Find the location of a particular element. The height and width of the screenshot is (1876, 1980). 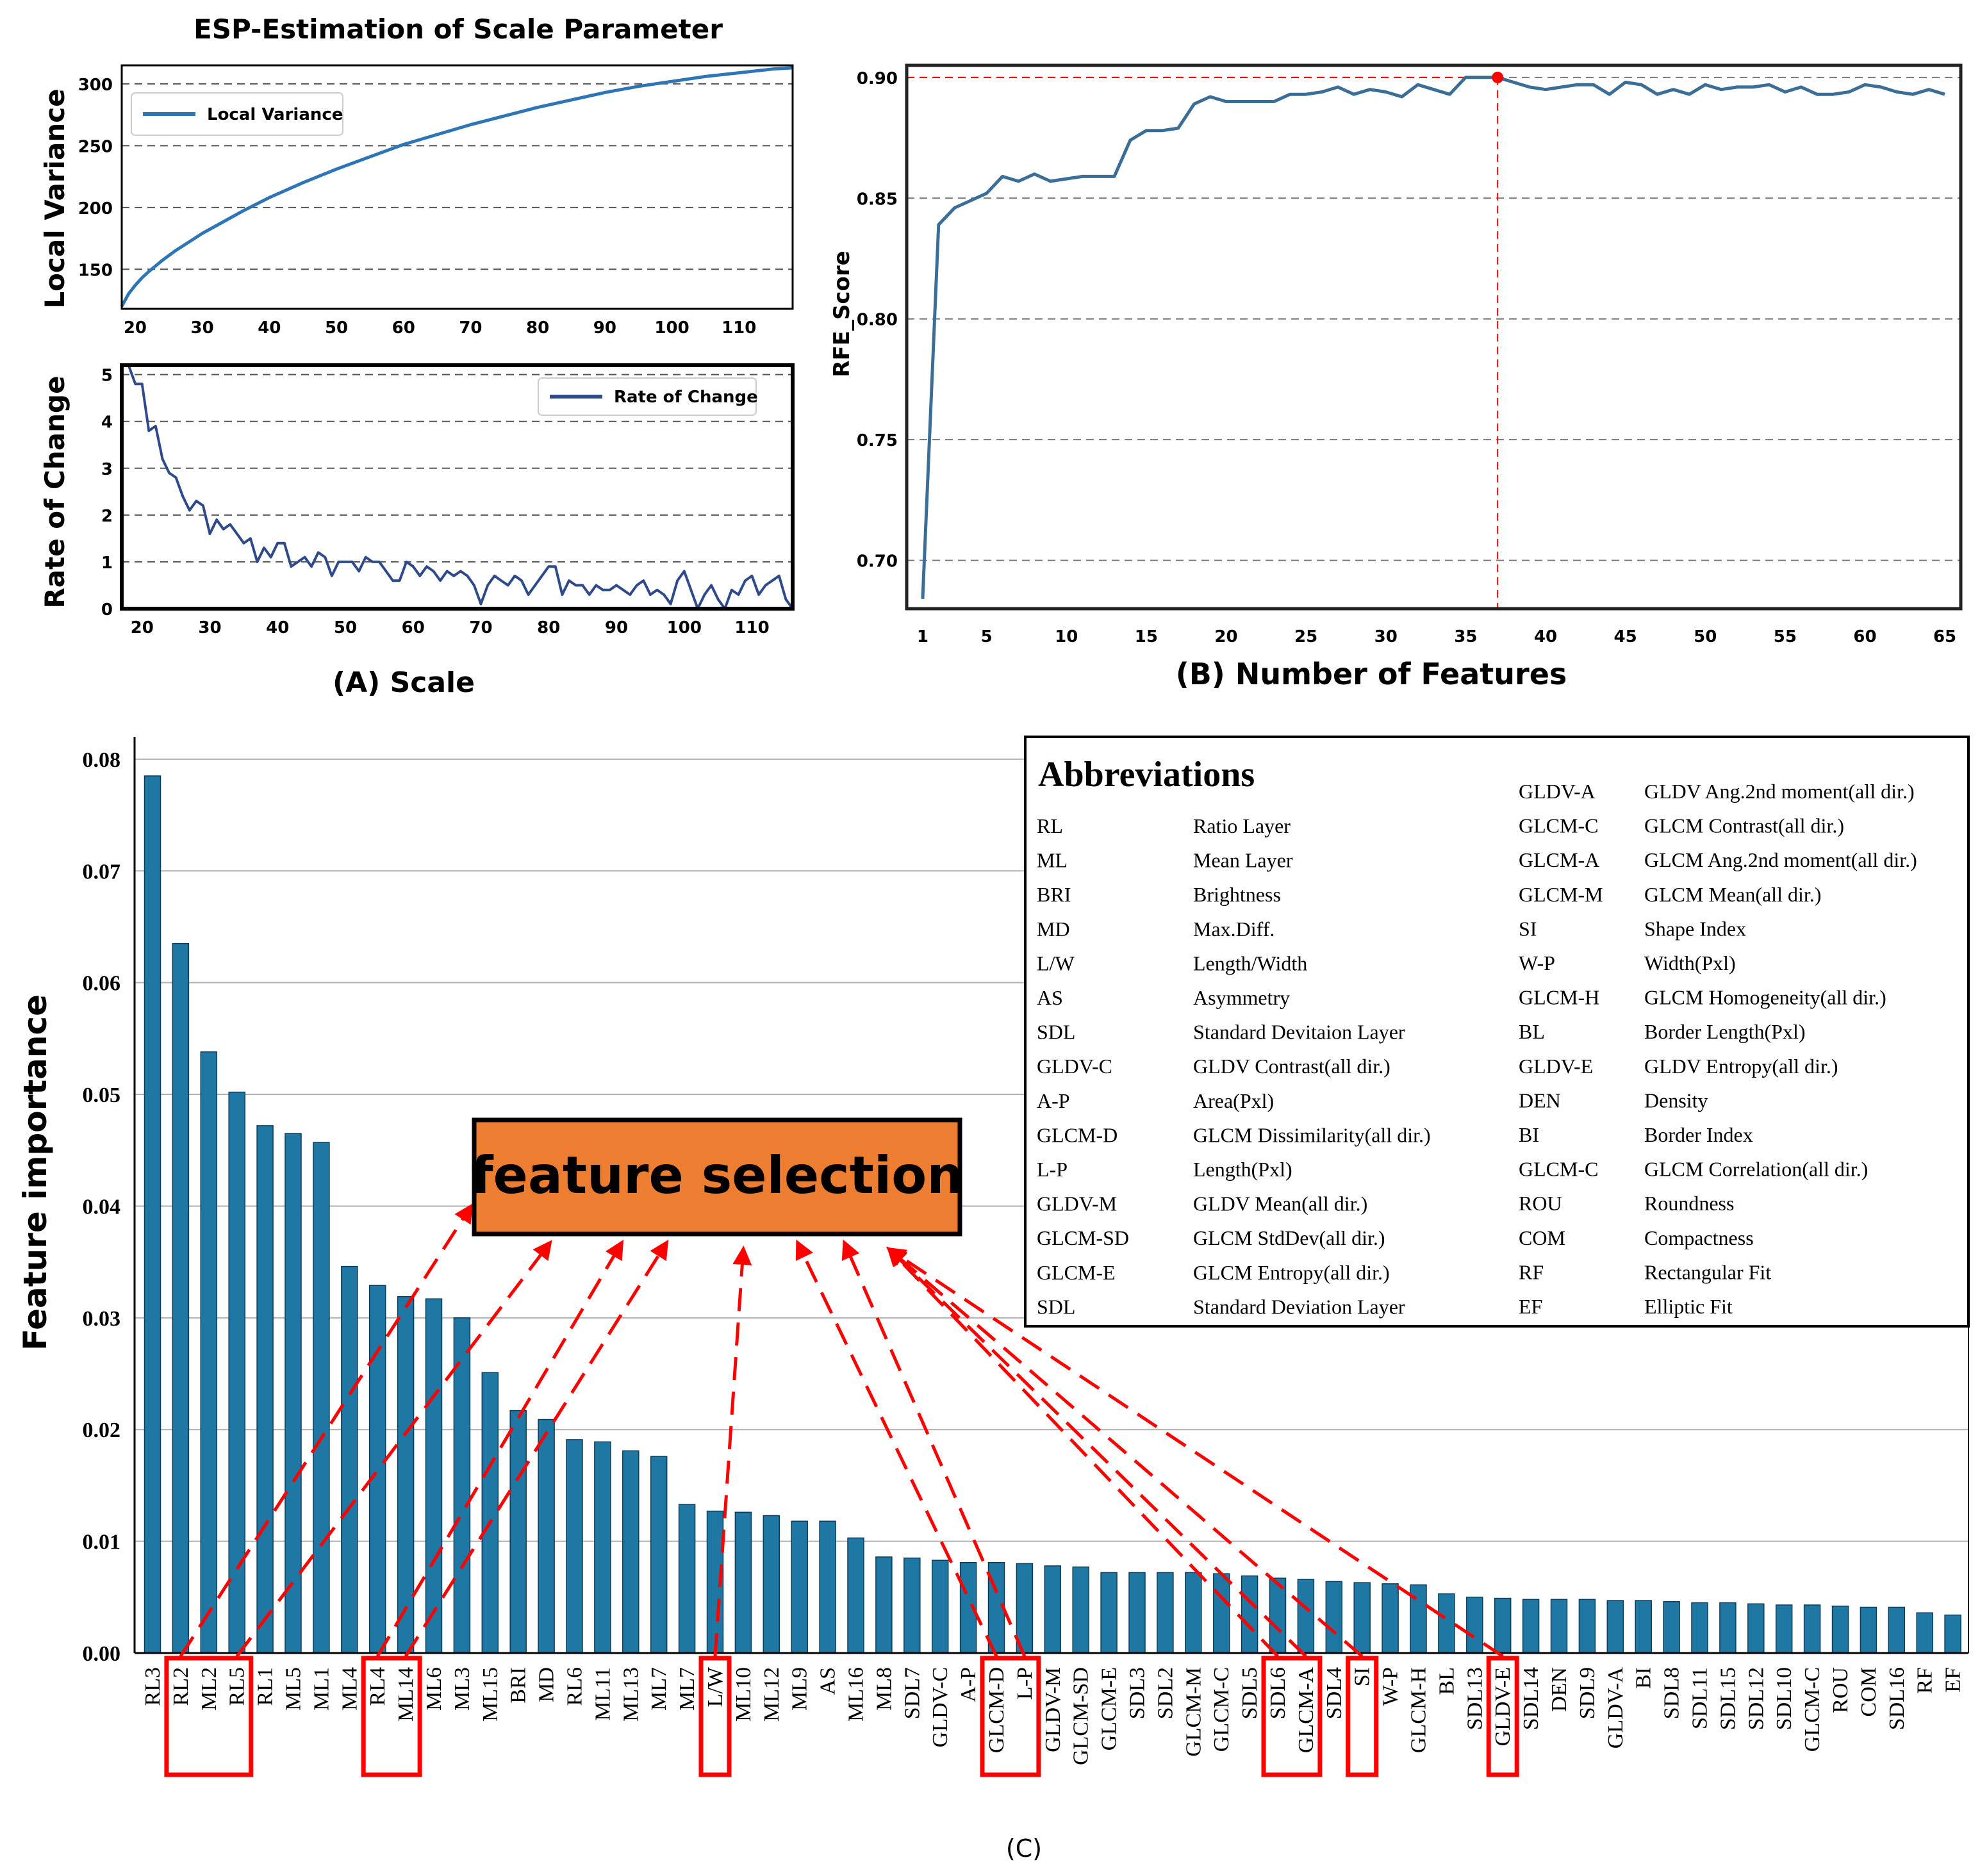

x-tick-label: RF is located at coordinates (1925, 1680).